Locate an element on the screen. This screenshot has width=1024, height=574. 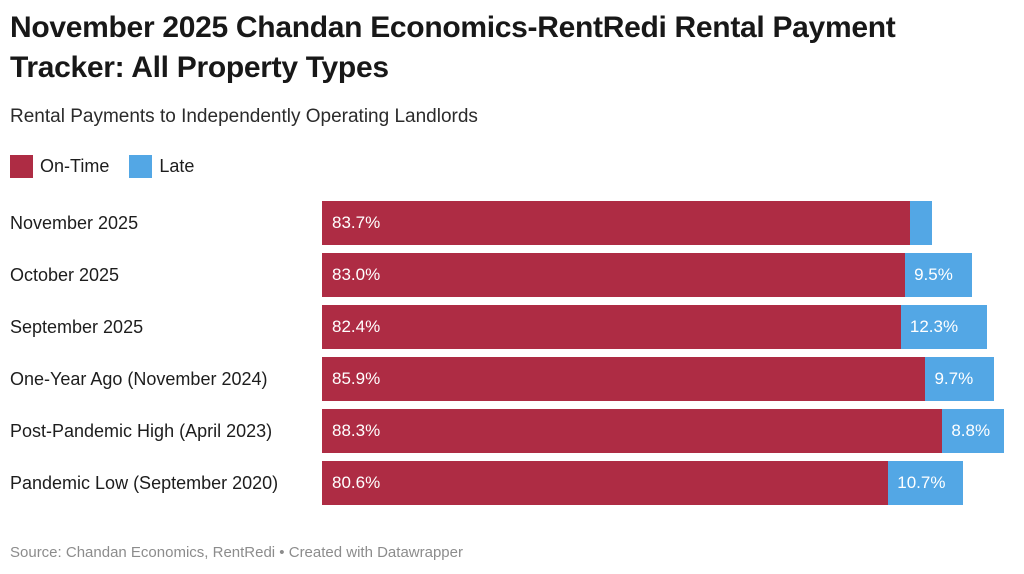
row-label: September 2025 is located at coordinates (77, 326).